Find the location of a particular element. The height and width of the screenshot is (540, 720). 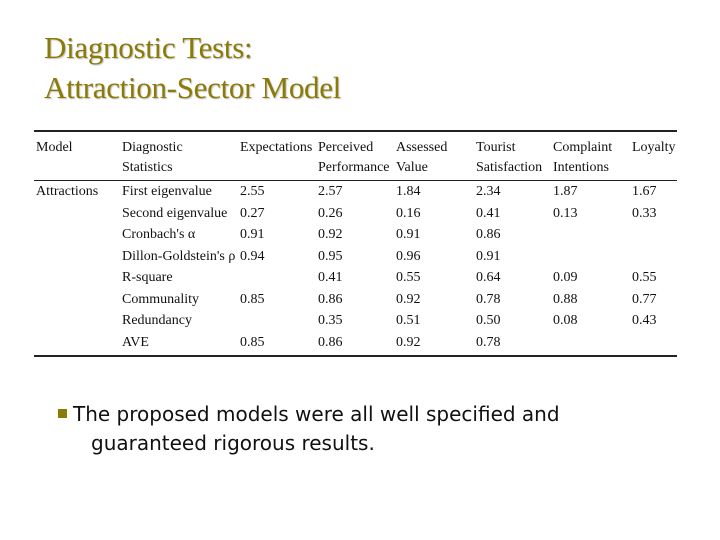

header-assessed-value: Assessed Value is located at coordinates (434, 155).